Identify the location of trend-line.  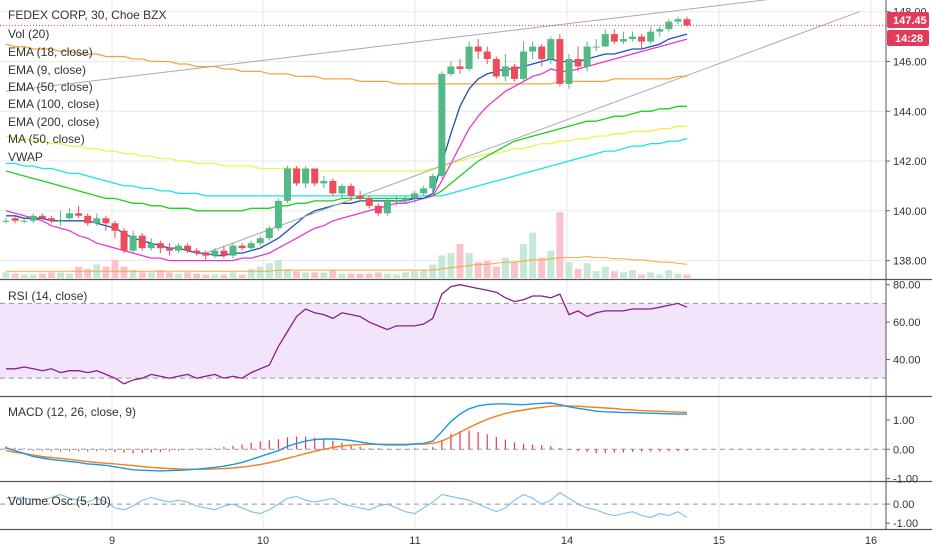
(418, 46).